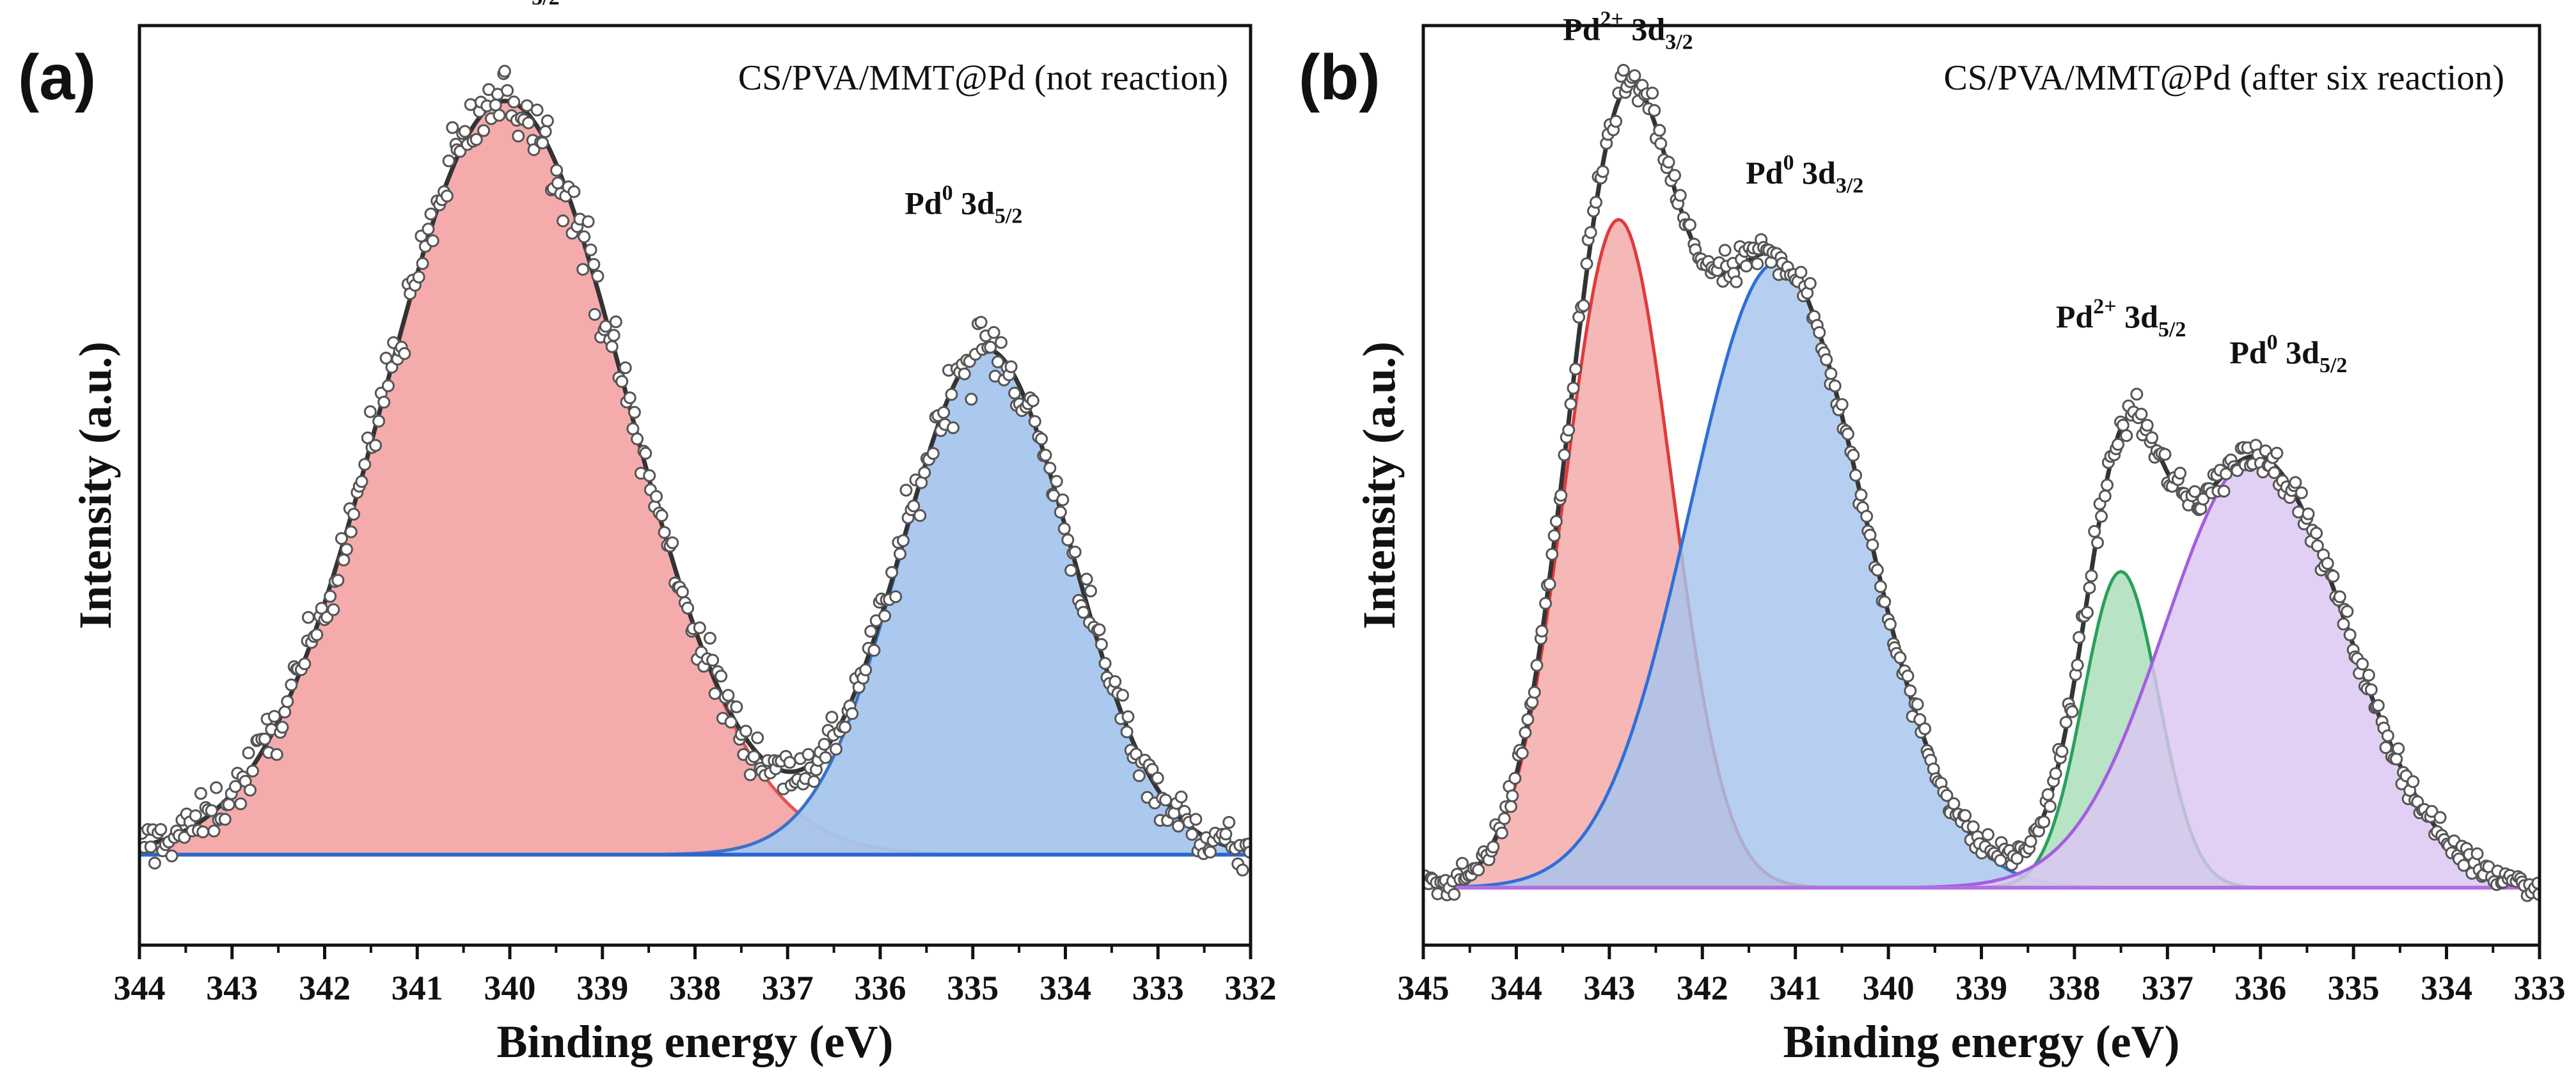 The height and width of the screenshot is (1082, 2576). Describe the element at coordinates (1379, 485) in the screenshot. I see `y-axis-title: Intensity (a.u.)` at that location.